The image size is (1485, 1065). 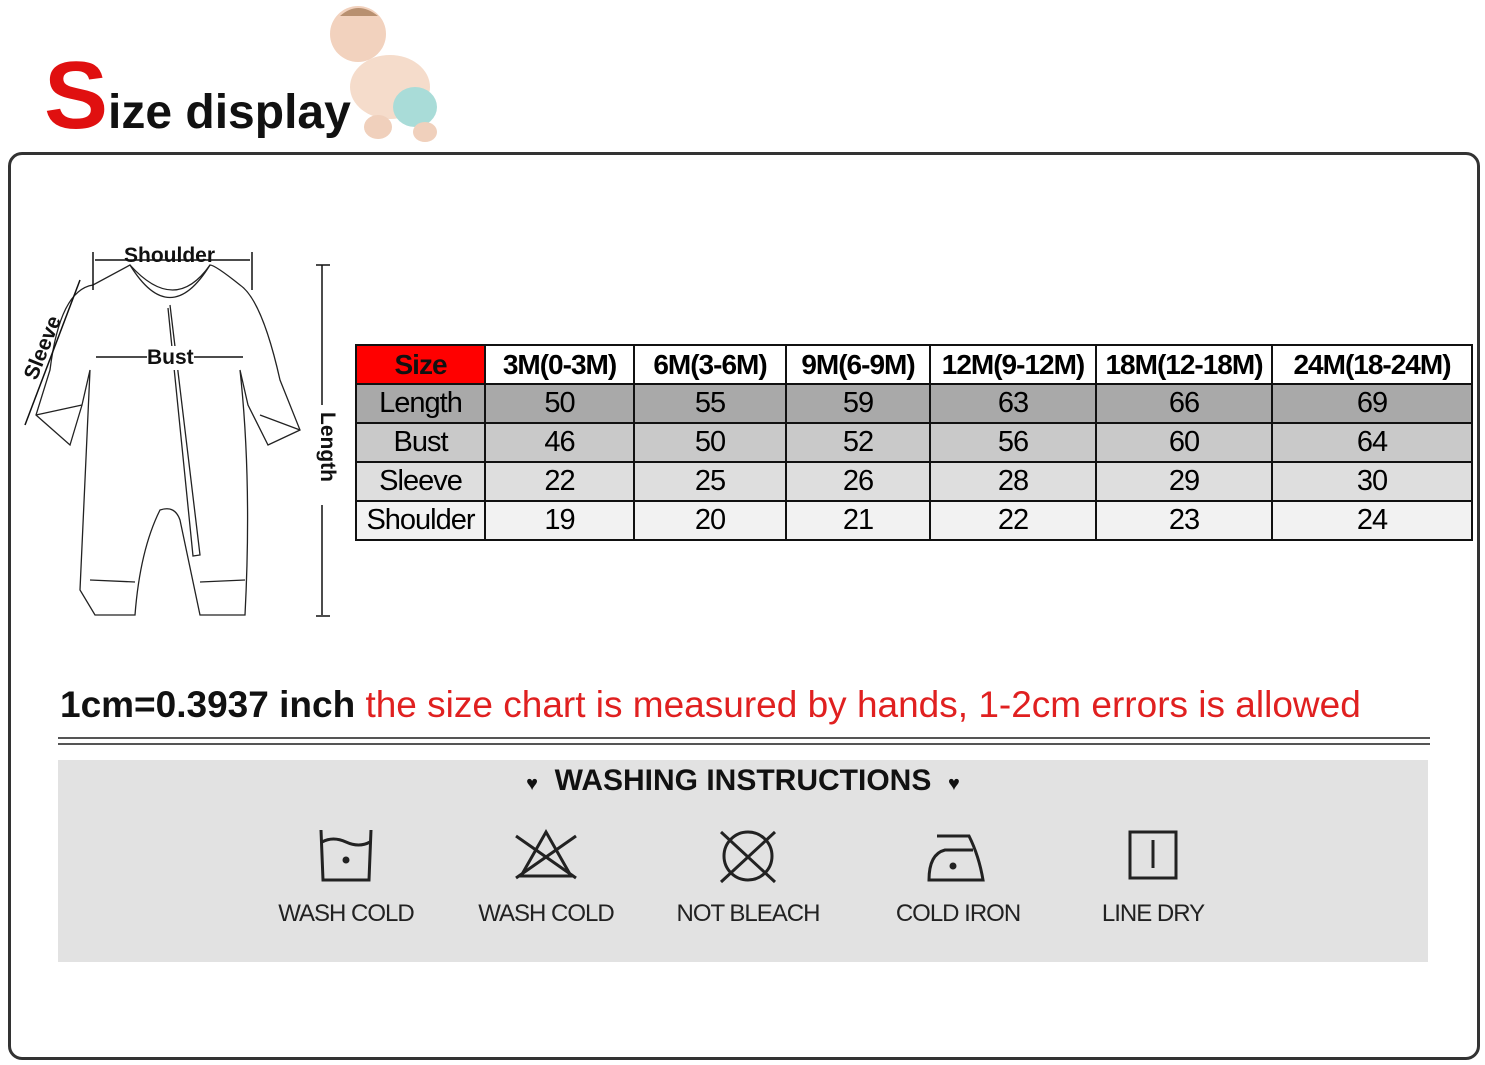 What do you see at coordinates (1013, 481) in the screenshot?
I see `table-cell: 28` at bounding box center [1013, 481].